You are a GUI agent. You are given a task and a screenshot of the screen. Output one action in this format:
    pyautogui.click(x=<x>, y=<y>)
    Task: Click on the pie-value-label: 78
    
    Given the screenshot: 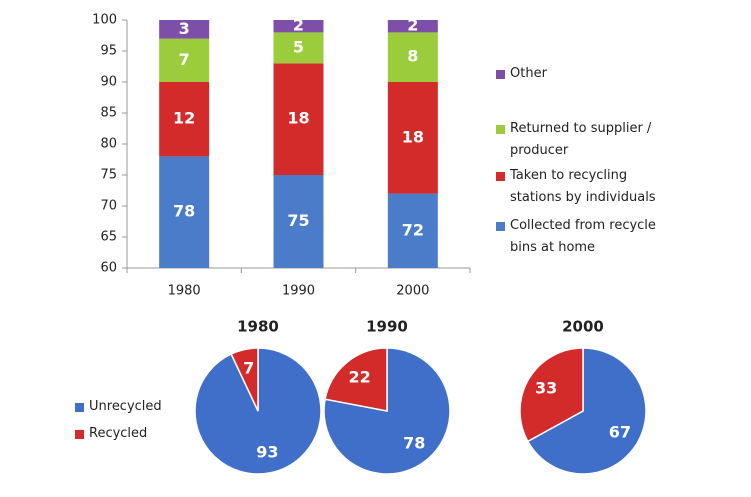 What is the action you would take?
    pyautogui.click(x=414, y=443)
    